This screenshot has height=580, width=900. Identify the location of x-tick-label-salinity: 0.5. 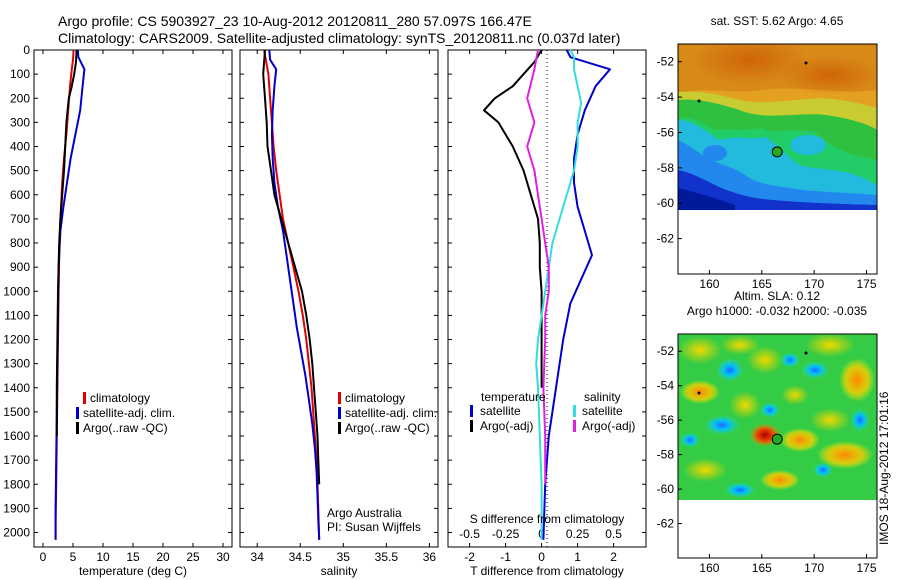
(613, 534).